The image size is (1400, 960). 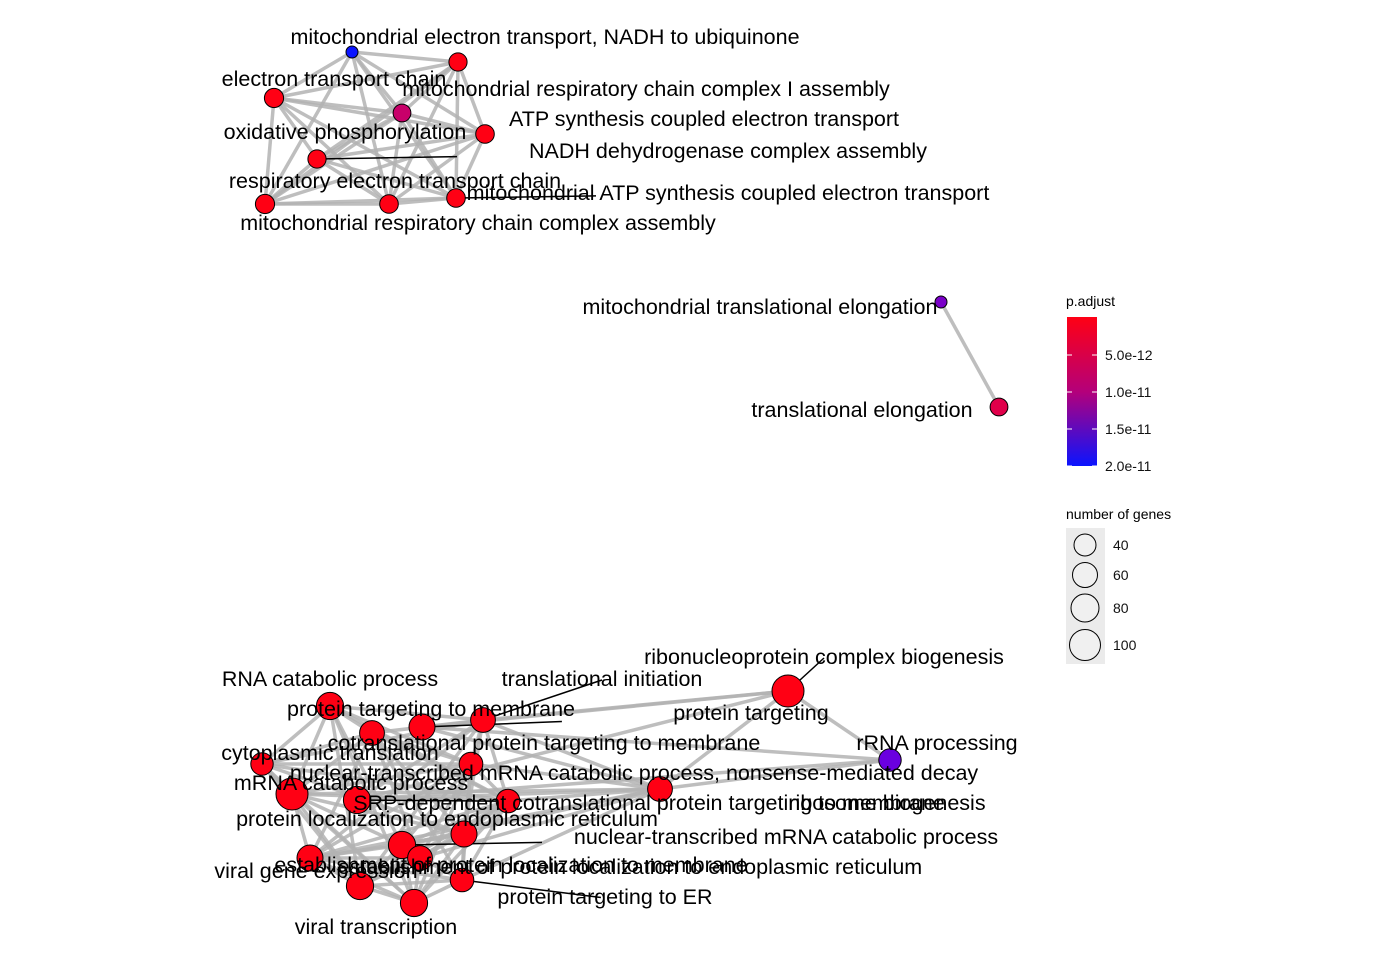 What do you see at coordinates (604, 897) in the screenshot?
I see `node-label: protein targeting to ER` at bounding box center [604, 897].